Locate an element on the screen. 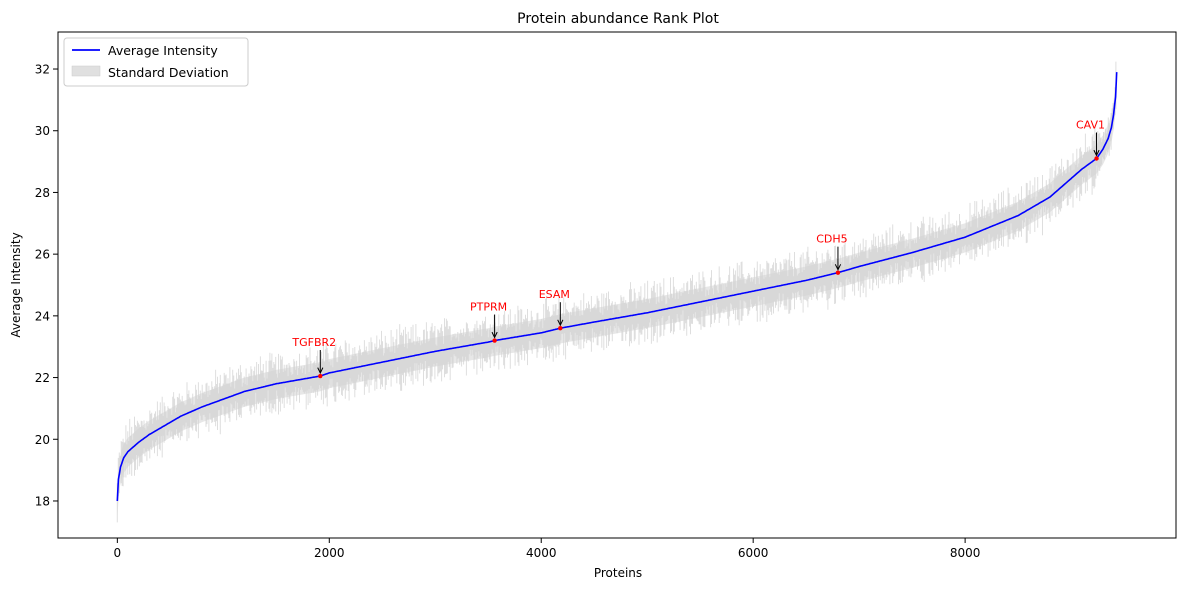  y-axis: 18 20 22 24 26 28 30 32 is located at coordinates (46, 285).